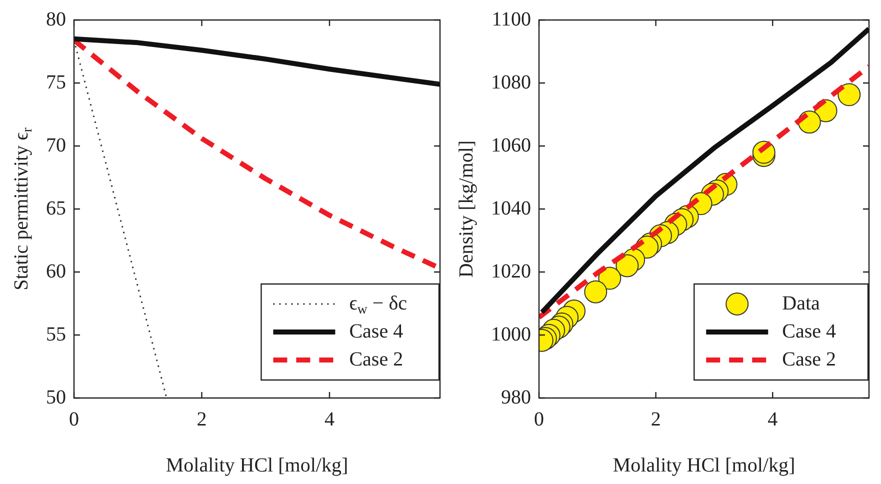 This screenshot has width=881, height=484. Describe the element at coordinates (511, 19) in the screenshot. I see `y-tick-label: 1100` at that location.